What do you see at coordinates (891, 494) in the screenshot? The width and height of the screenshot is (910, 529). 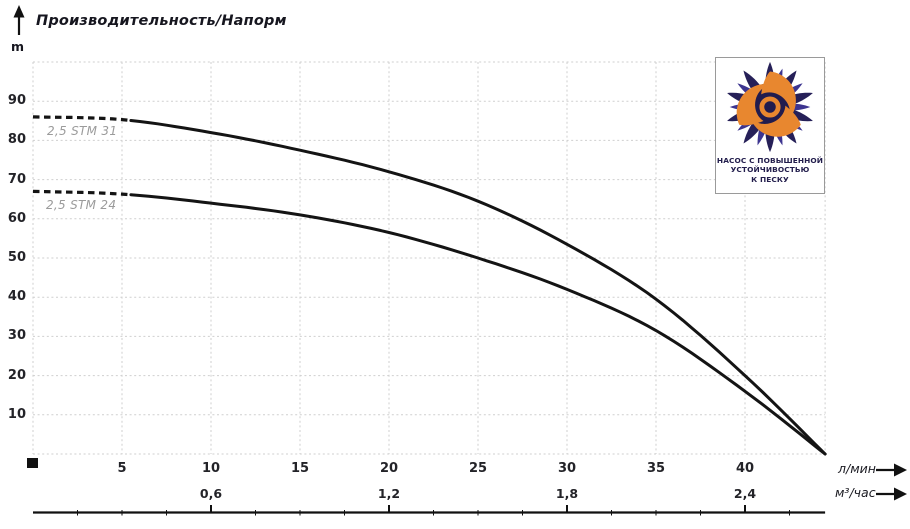 I see `m3h-right-arrow-icon` at bounding box center [891, 494].